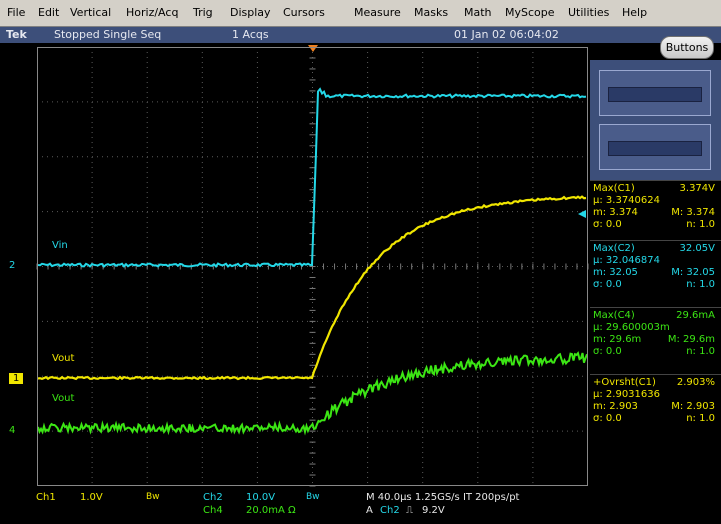 Image resolution: width=721 pixels, height=524 pixels. I want to click on ch1-label: Ch1, so click(46, 497).